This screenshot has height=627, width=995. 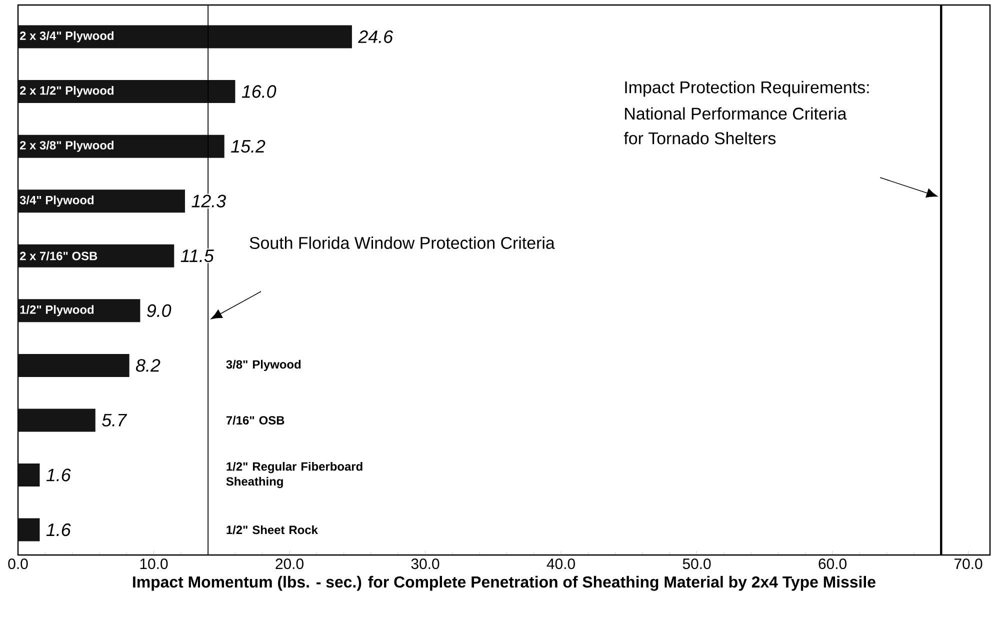 What do you see at coordinates (57, 310) in the screenshot?
I see `y-tick-label: 1/2" Plywood` at bounding box center [57, 310].